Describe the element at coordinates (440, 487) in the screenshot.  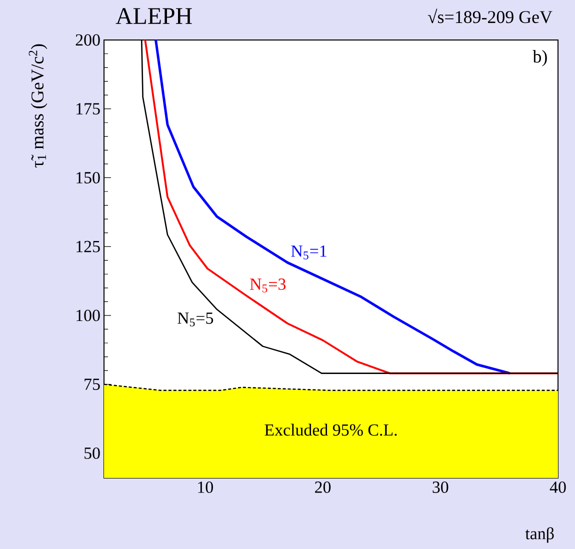
I see `x-tick-label: 30` at that location.